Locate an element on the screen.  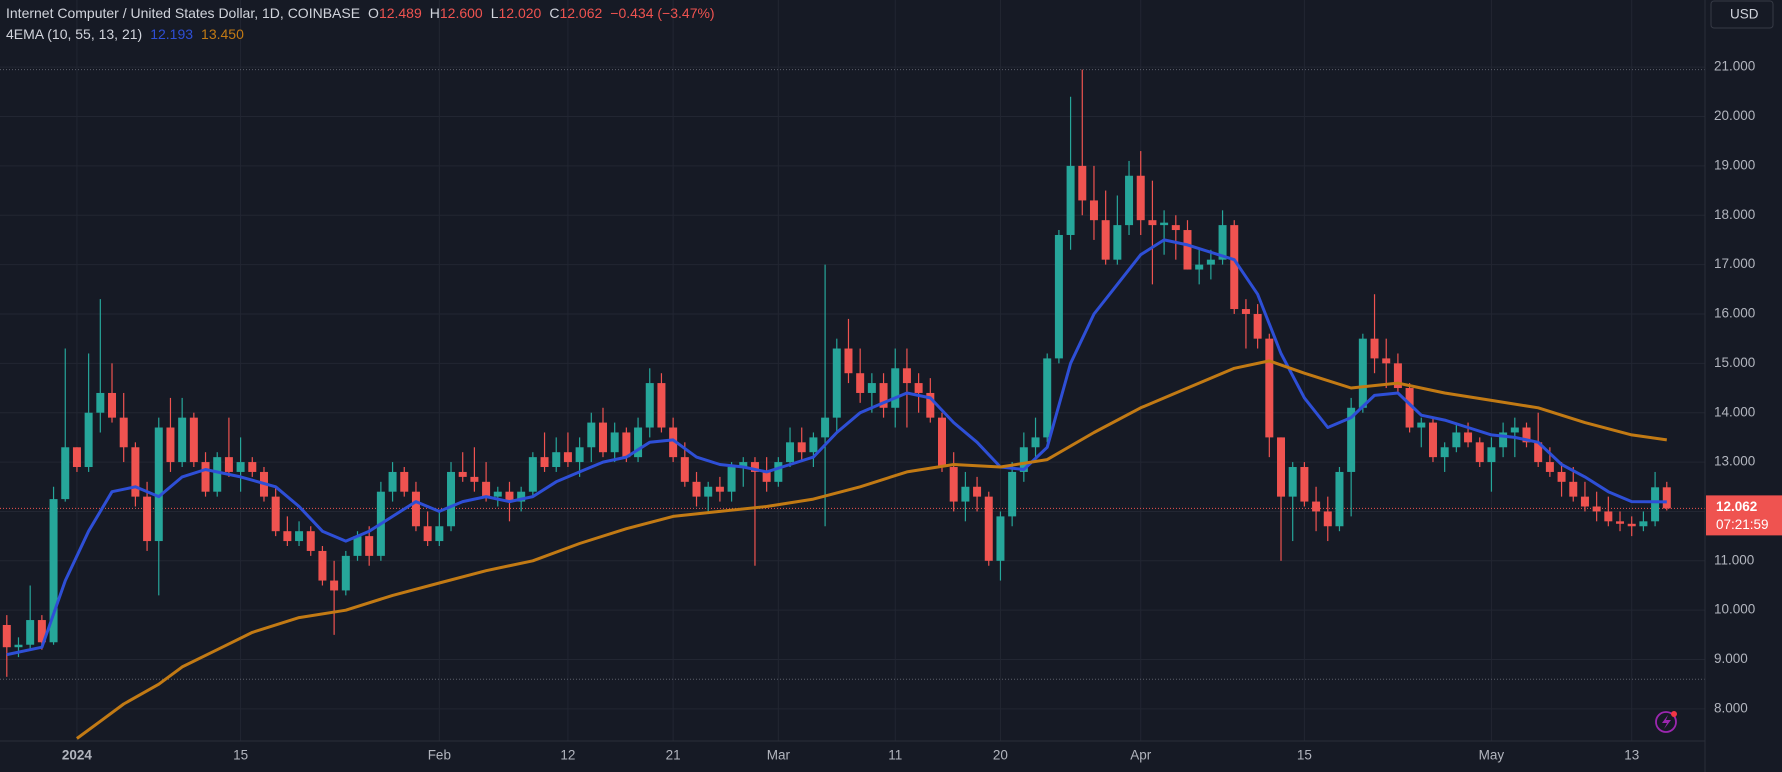
price-label-box is located at coordinates (1744, 515).